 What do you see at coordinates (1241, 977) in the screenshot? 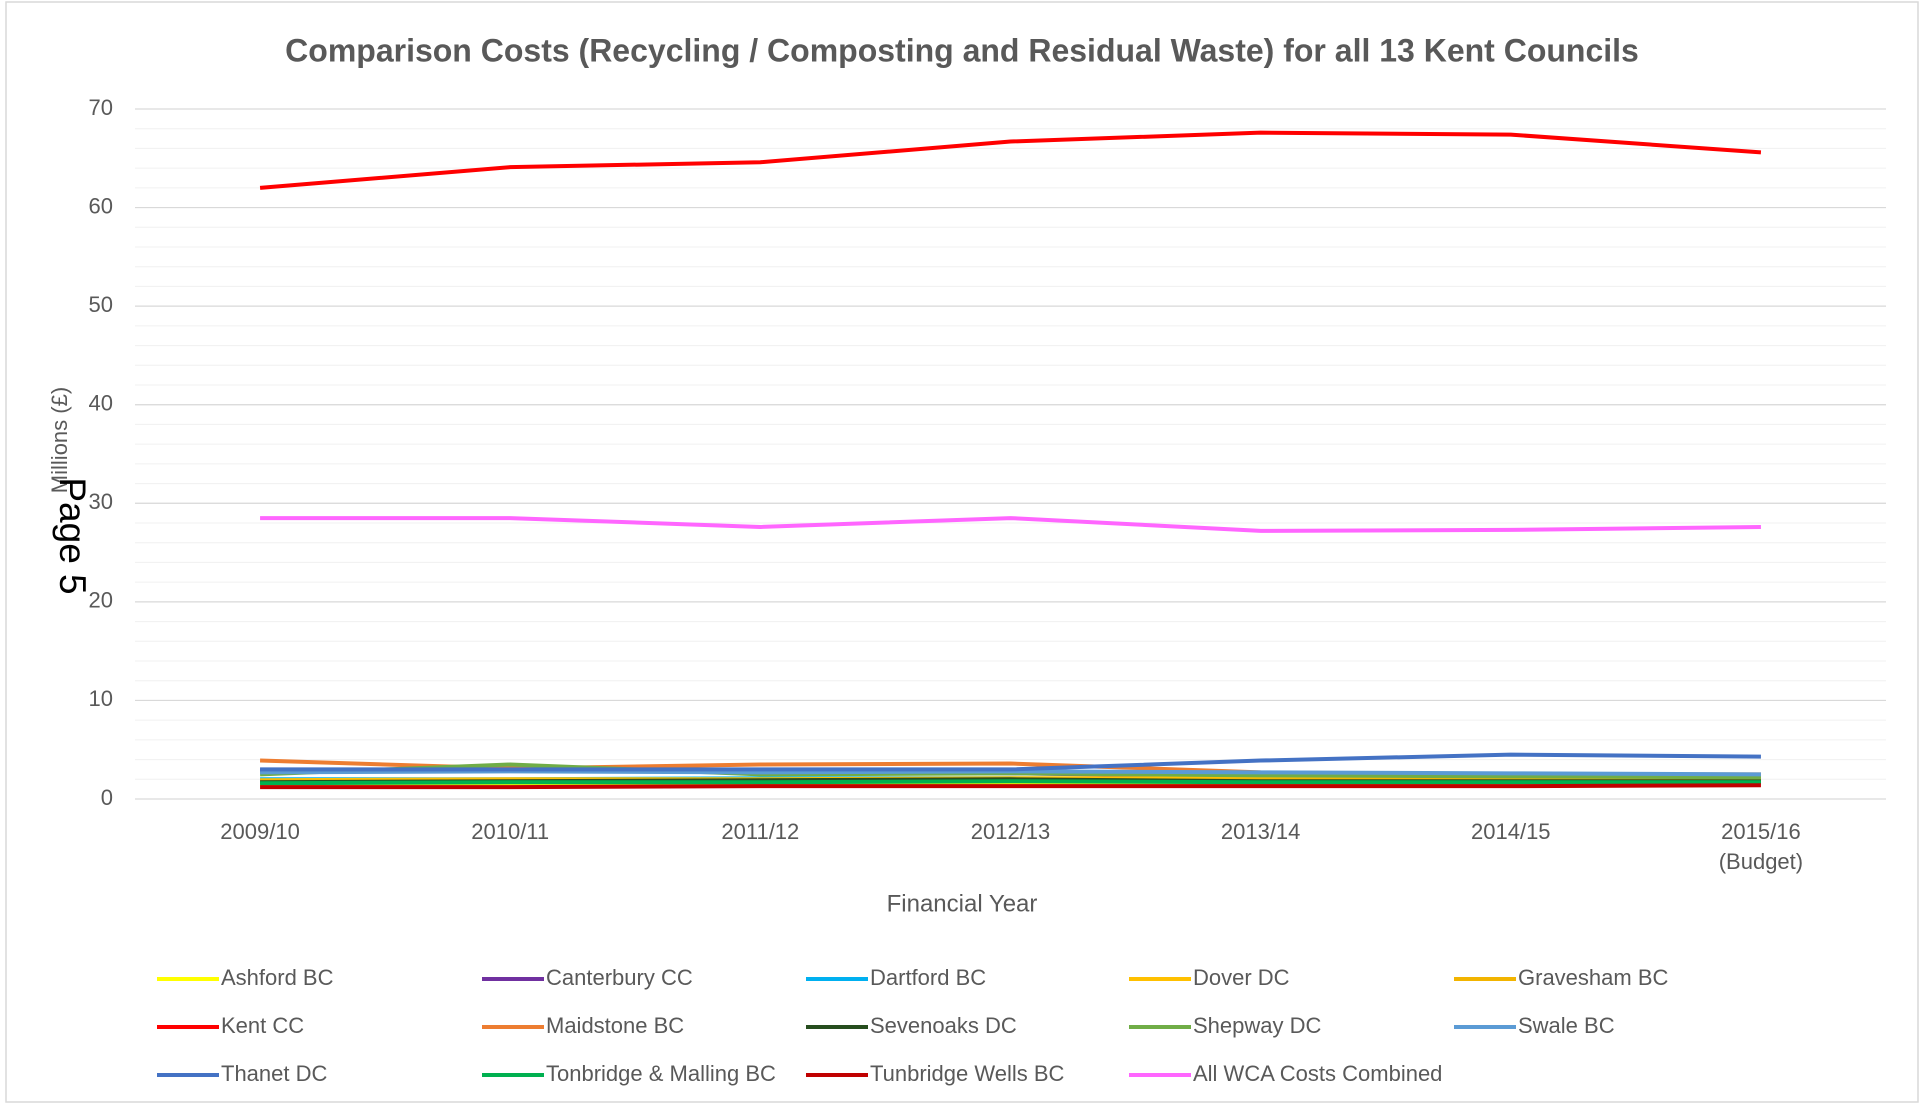
I see `legend-label: Dover DC` at bounding box center [1241, 977].